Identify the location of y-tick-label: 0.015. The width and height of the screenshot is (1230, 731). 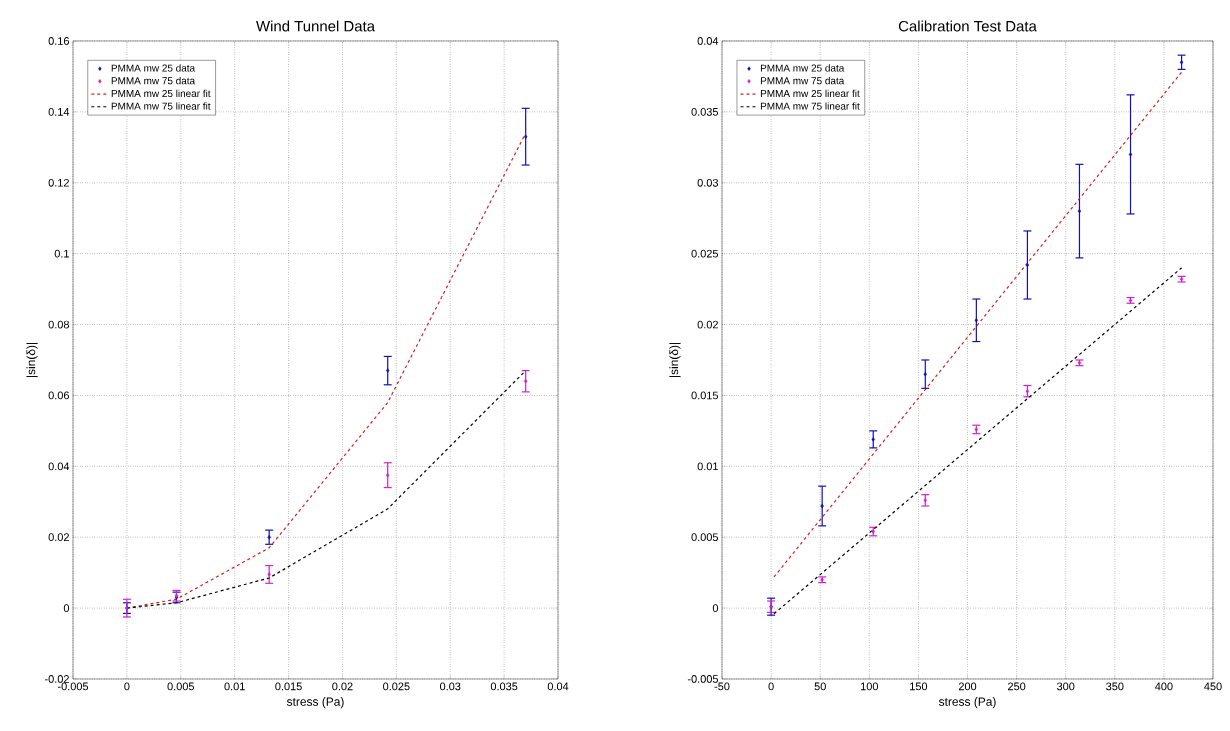
(705, 395).